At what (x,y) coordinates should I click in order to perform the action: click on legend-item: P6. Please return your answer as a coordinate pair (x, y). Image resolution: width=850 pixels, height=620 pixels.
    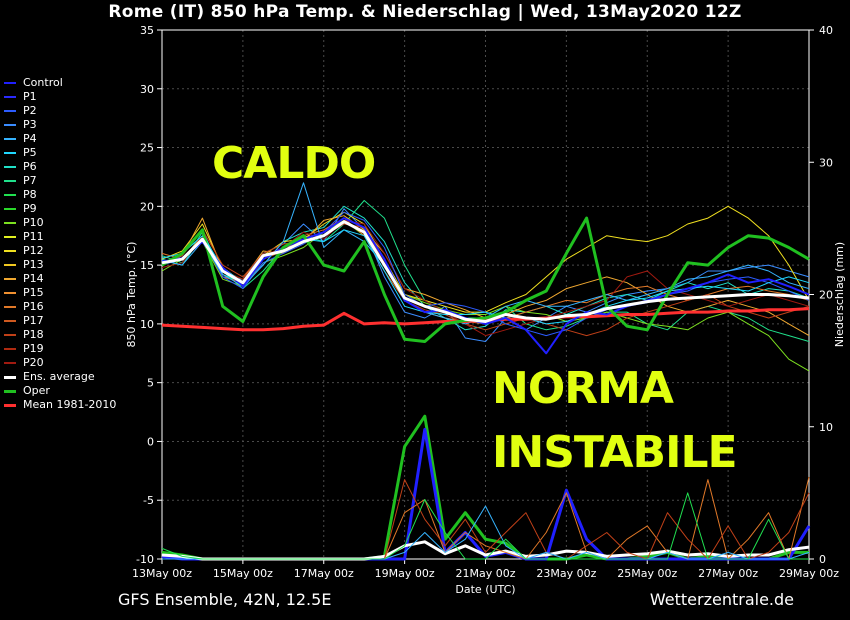
    Looking at the image, I should click on (60, 167).